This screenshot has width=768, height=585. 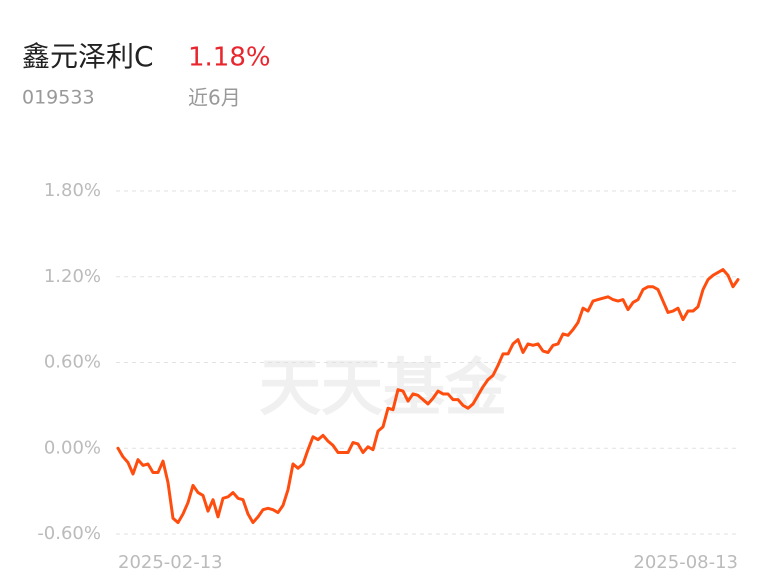 What do you see at coordinates (72, 362) in the screenshot?
I see `y-tick-label: 0.60%` at bounding box center [72, 362].